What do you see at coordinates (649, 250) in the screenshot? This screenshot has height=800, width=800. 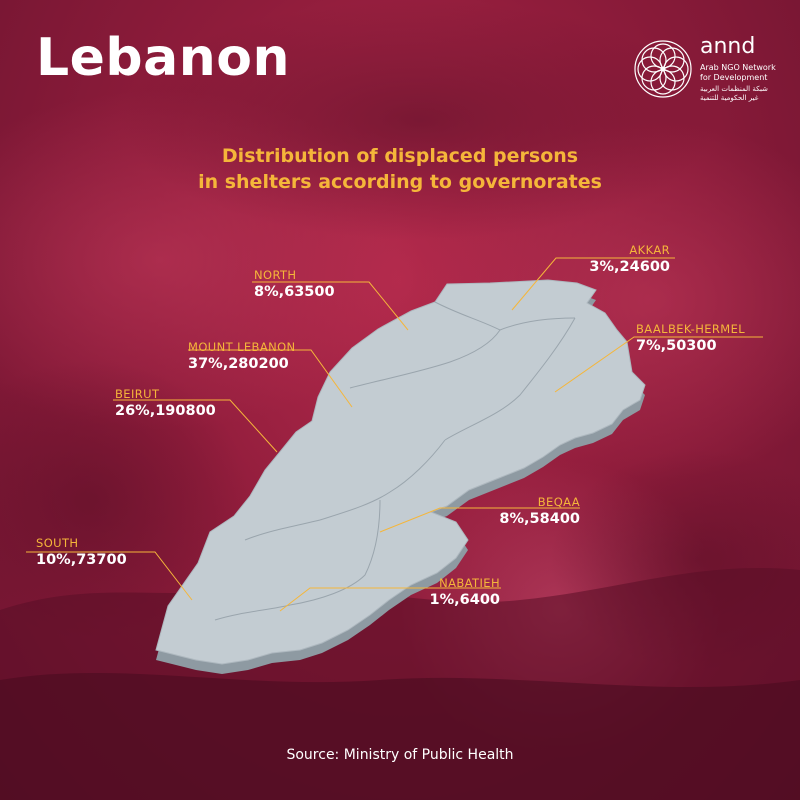 I see `label-akkar-name: AKKAR` at bounding box center [649, 250].